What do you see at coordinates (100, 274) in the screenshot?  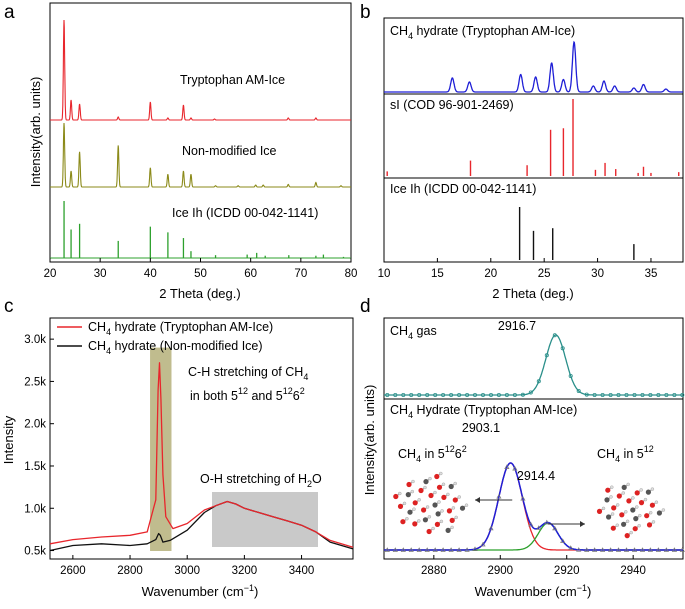 I see `panel-a-xtick-label: 30` at bounding box center [100, 274].